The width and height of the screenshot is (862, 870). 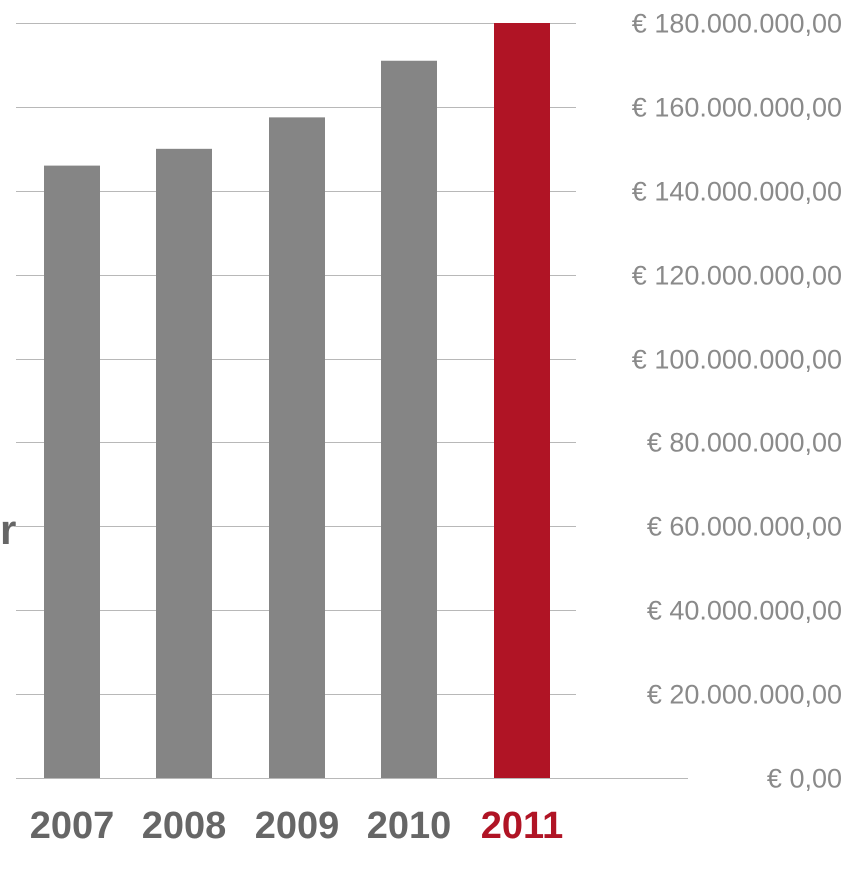 I want to click on bar-2010, so click(x=409, y=419).